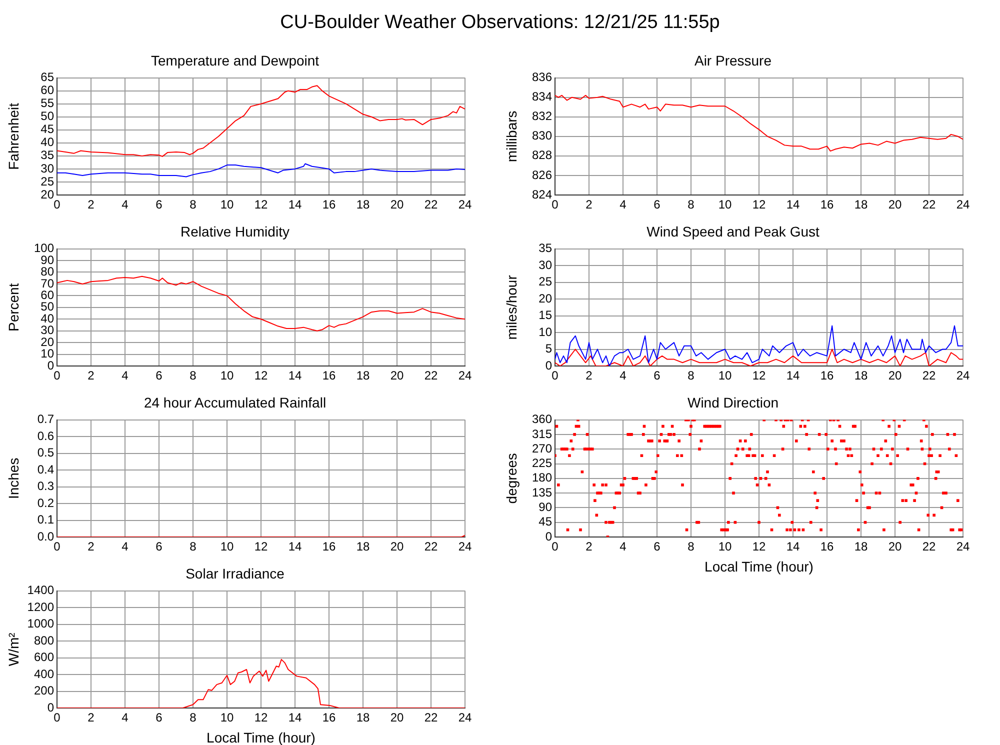 This screenshot has height=745, width=1000. I want to click on y-tick-label: 800, so click(44, 640).